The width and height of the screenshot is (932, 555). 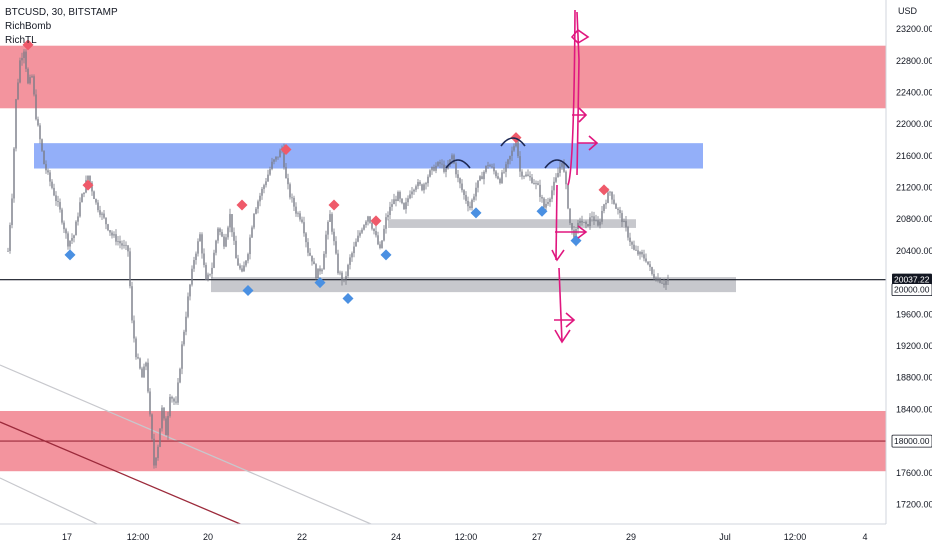 What do you see at coordinates (725, 537) in the screenshot?
I see `x-tick-label: Jul` at bounding box center [725, 537].